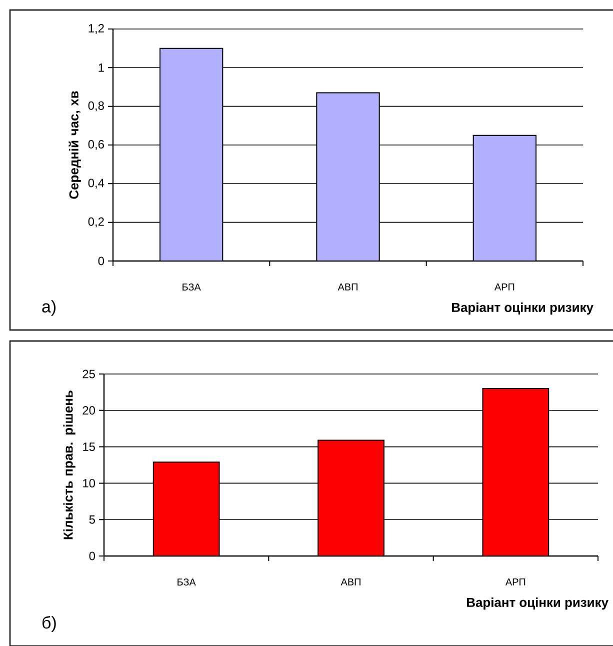 The height and width of the screenshot is (646, 613). I want to click on y-tick-label: 10, so click(89, 483).